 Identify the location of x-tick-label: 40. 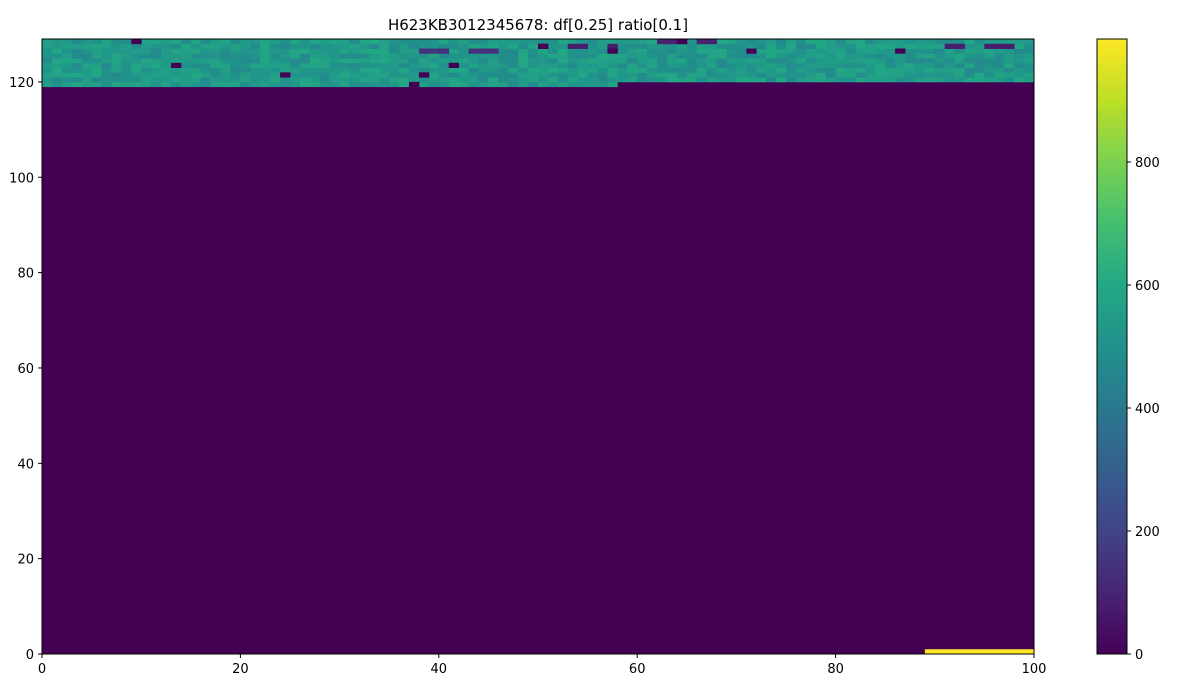
(439, 669).